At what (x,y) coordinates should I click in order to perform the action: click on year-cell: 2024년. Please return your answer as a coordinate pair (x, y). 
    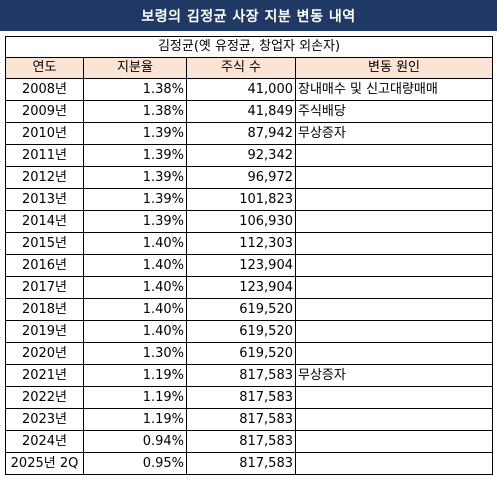
    Looking at the image, I should click on (44, 441).